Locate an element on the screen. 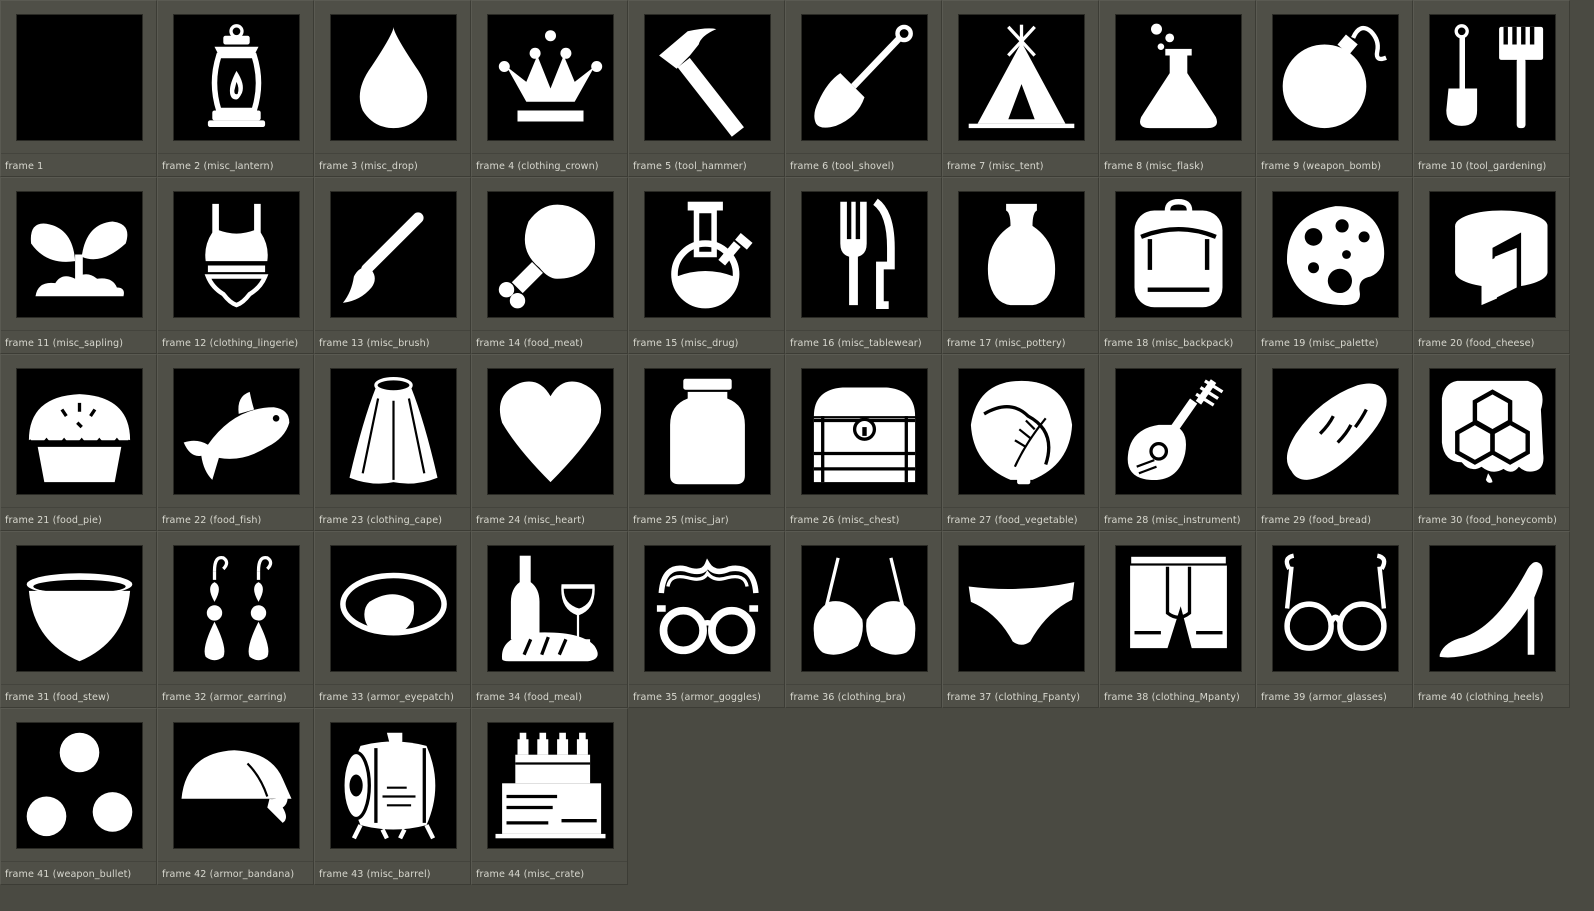 This screenshot has width=1594, height=911. frame-cell-33: frame 33 (armor_eyepatch) is located at coordinates (392, 619).